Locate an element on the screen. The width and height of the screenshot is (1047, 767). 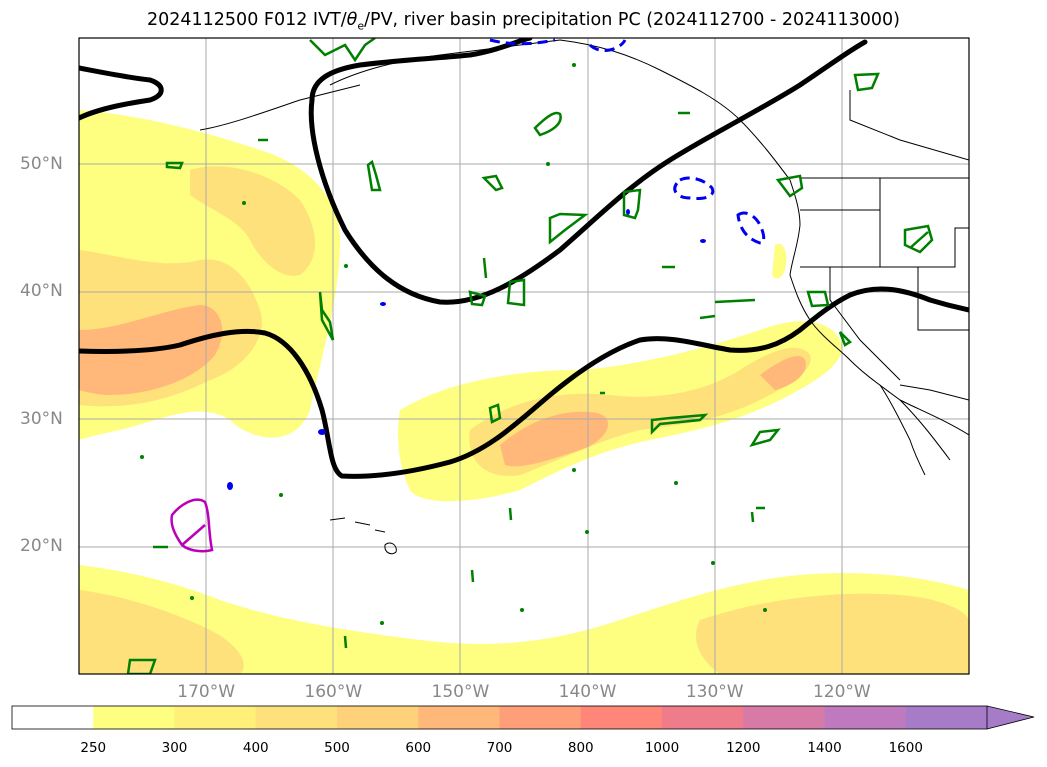
ivt-region-calif-sliver is located at coordinates (779, 261).